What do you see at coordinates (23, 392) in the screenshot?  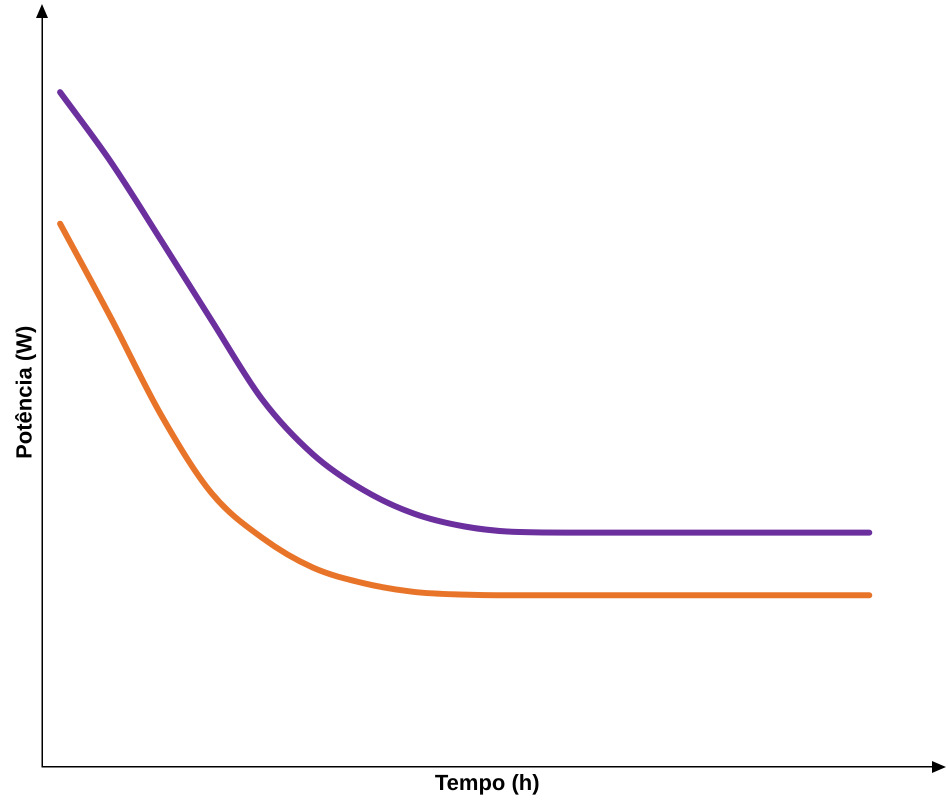 I see `y-axis-title: Potência (W)` at bounding box center [23, 392].